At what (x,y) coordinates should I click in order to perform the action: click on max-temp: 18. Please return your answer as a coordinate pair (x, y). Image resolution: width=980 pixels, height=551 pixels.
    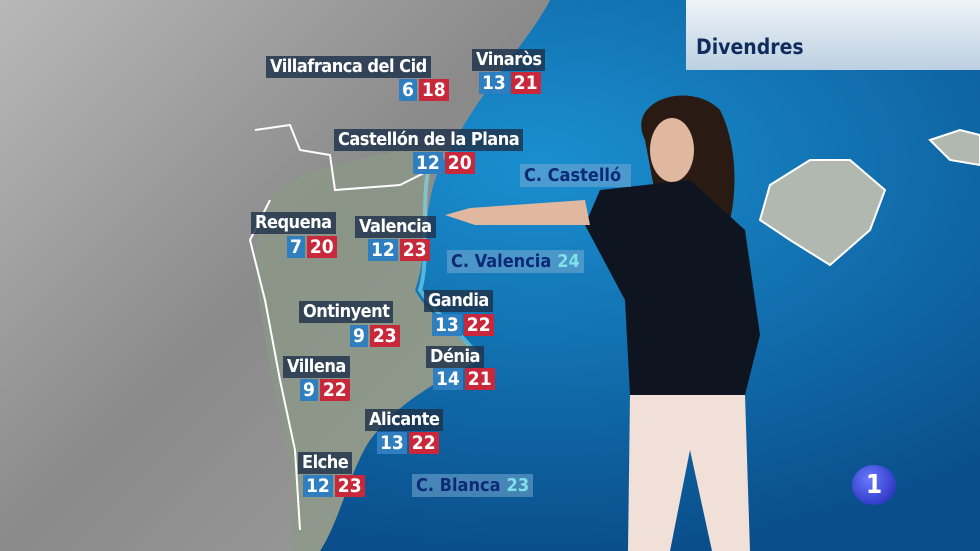
    Looking at the image, I should click on (433, 90).